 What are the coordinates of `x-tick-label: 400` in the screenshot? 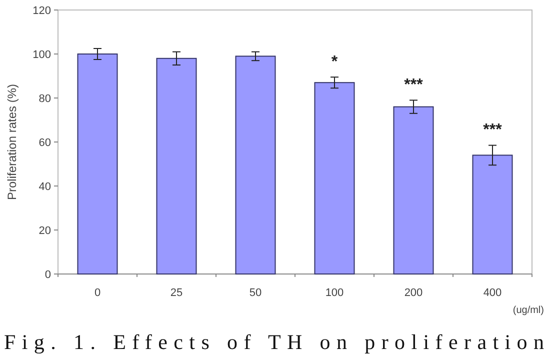 It's located at (492, 293).